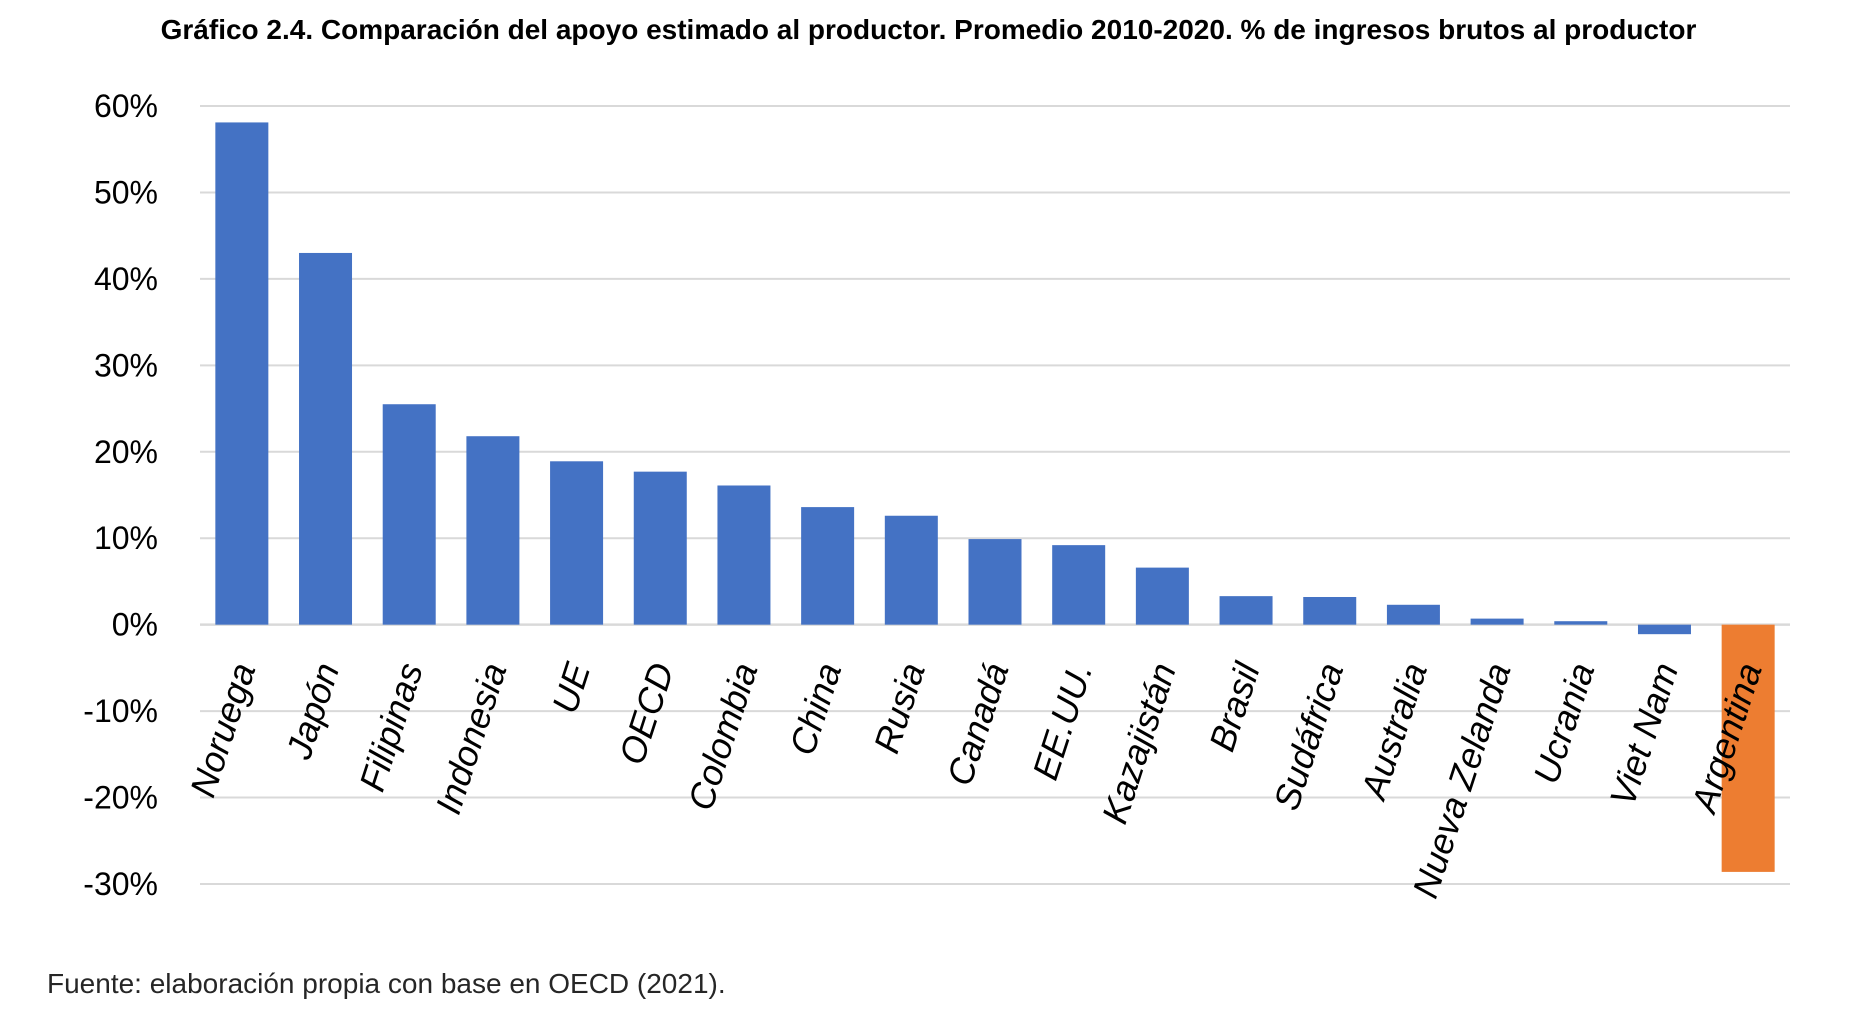 Image resolution: width=1857 pixels, height=1009 pixels. What do you see at coordinates (1644, 734) in the screenshot?
I see `x-tick-label: Viet Nam` at bounding box center [1644, 734].